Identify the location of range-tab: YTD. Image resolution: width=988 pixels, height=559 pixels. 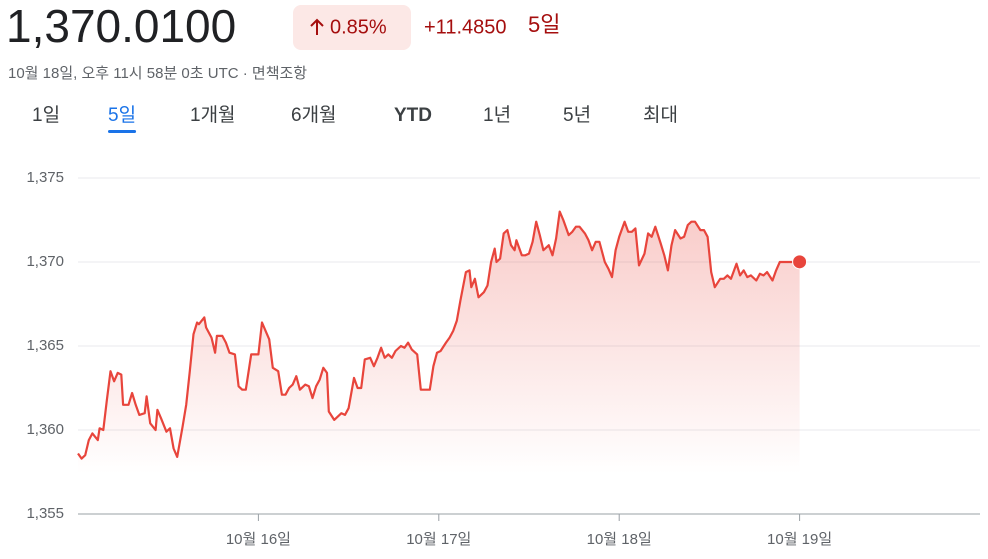
(413, 115).